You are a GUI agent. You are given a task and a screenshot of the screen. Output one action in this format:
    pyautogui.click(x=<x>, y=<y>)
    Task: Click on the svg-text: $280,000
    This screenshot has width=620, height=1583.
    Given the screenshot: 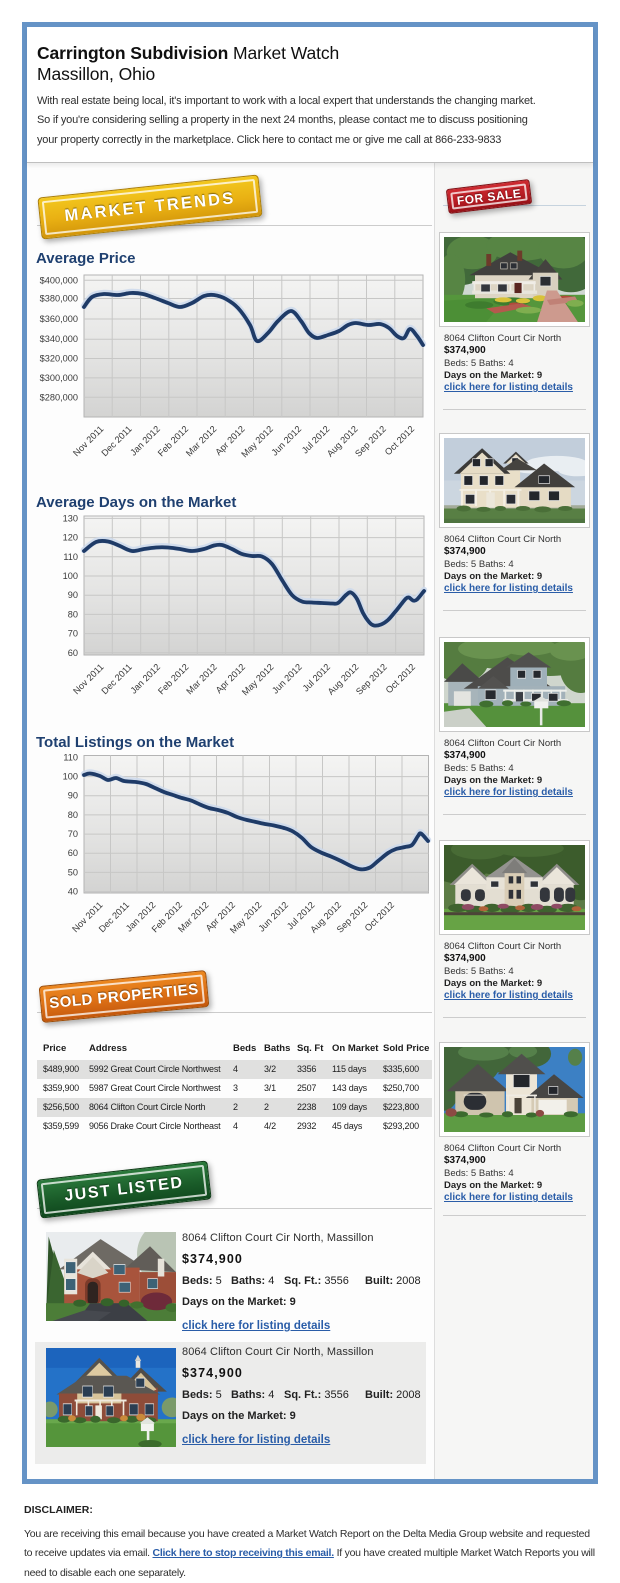 What is the action you would take?
    pyautogui.click(x=59, y=397)
    